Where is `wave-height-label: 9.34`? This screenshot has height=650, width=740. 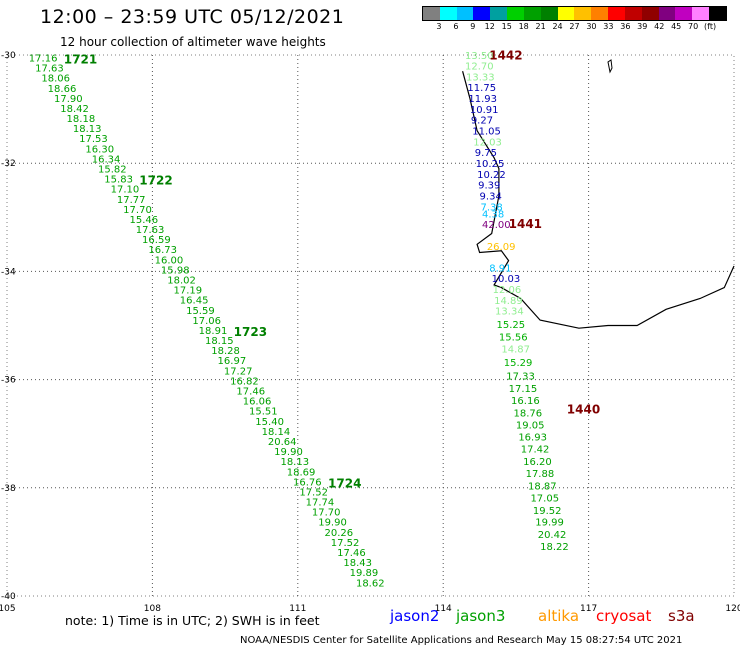 wave-height-label: 9.34 is located at coordinates (491, 196).